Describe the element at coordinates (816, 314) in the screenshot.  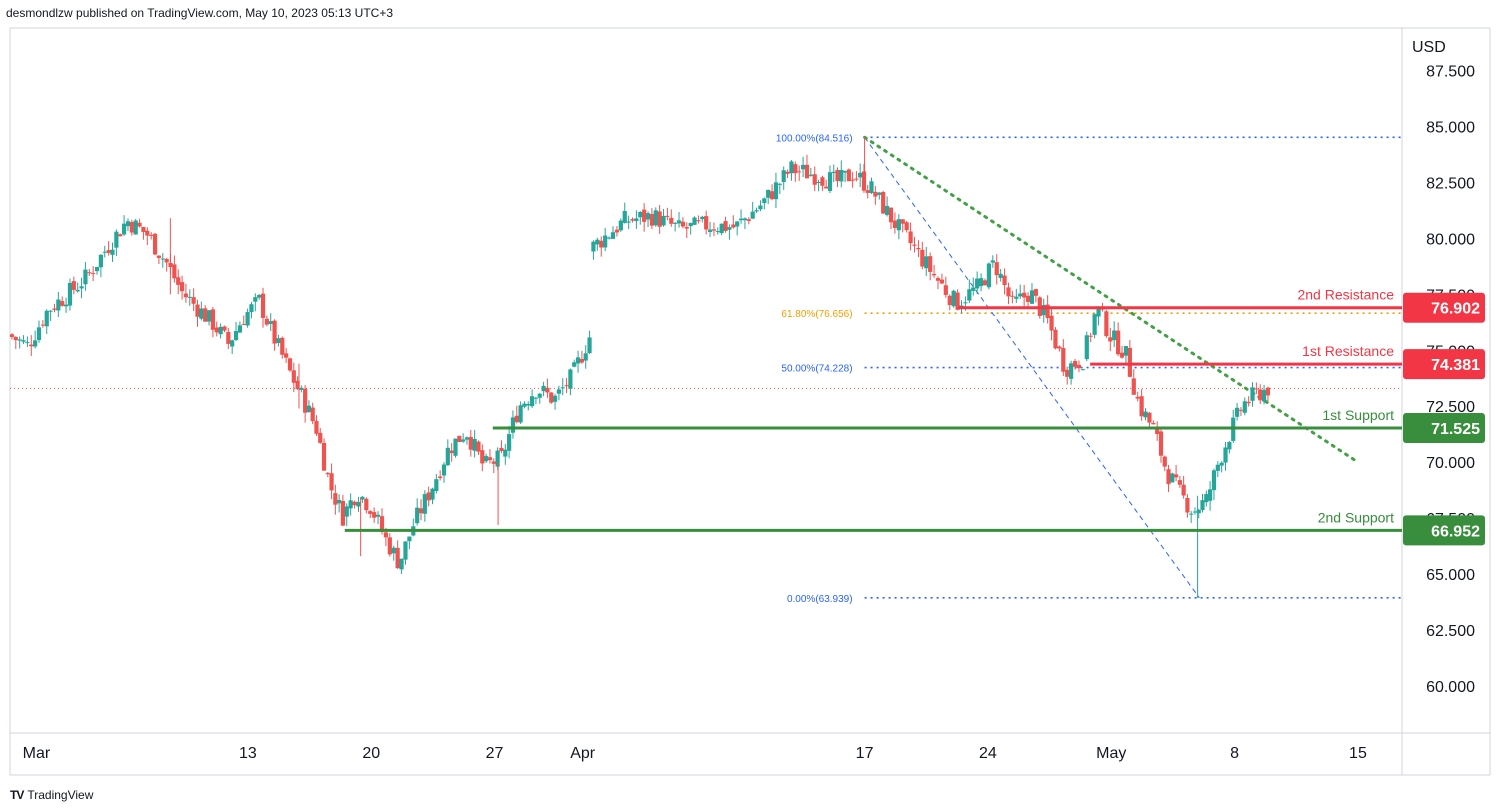
I see `fib-level-label: 61.80%(76.656)` at that location.